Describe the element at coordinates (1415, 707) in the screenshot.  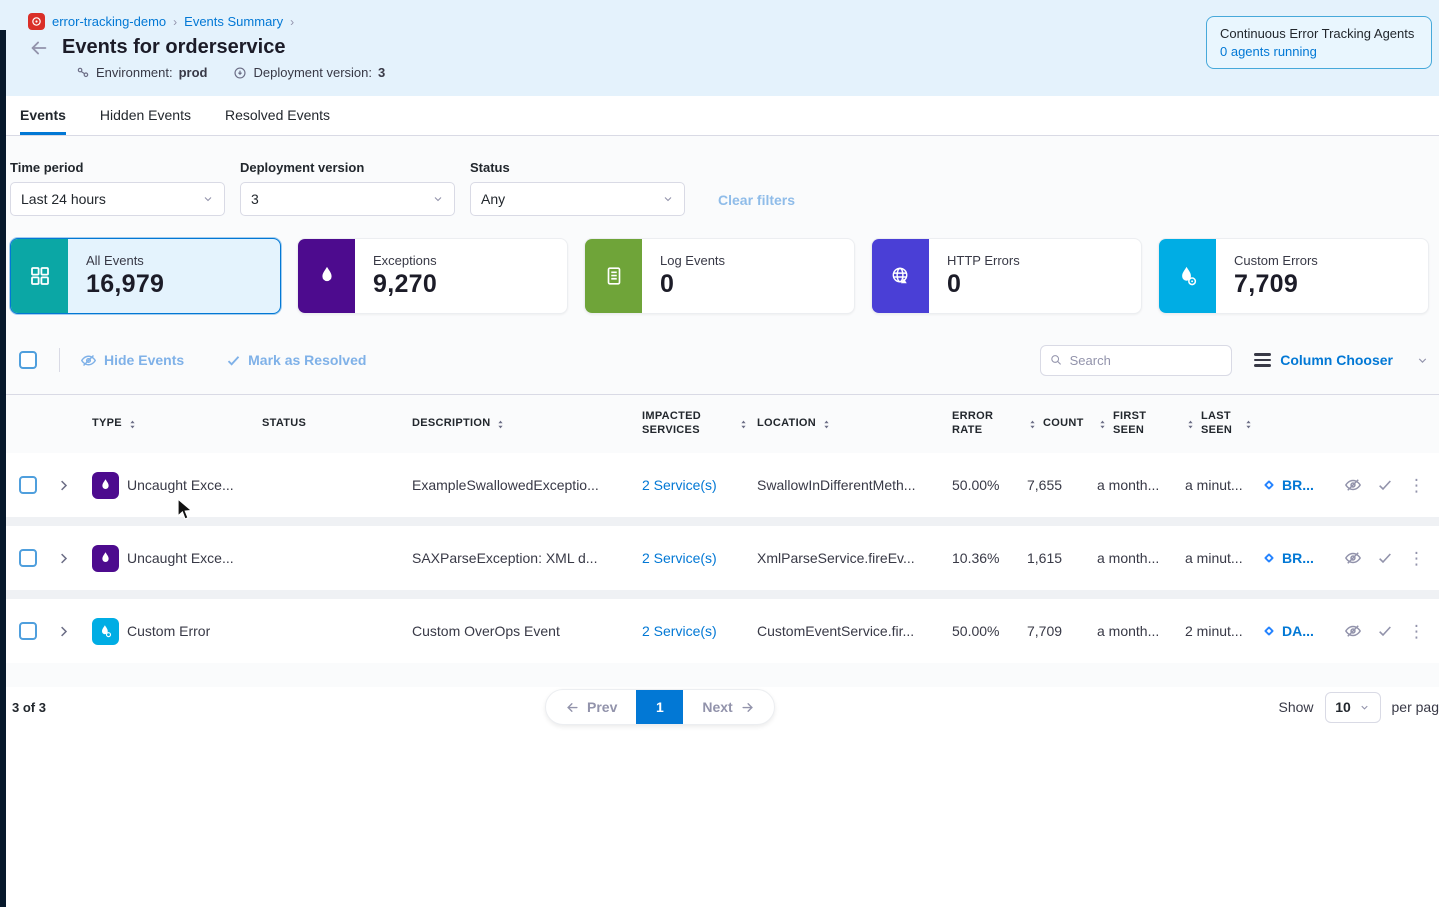
I see `per-page-label: per pag` at that location.